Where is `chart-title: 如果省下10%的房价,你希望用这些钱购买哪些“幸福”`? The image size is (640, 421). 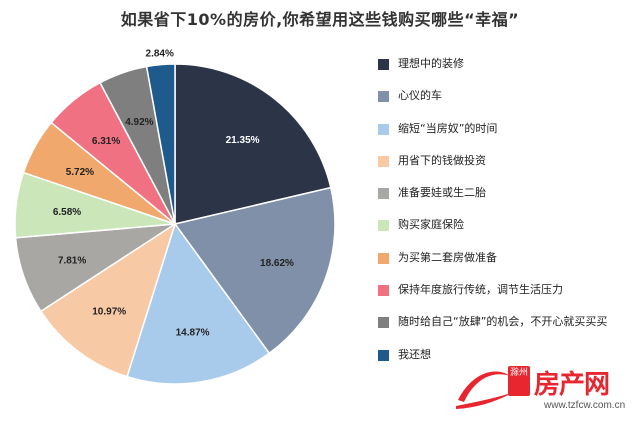
chart-title: 如果省下10%的房价,你希望用这些钱购买哪些“幸福” is located at coordinates (320, 19).